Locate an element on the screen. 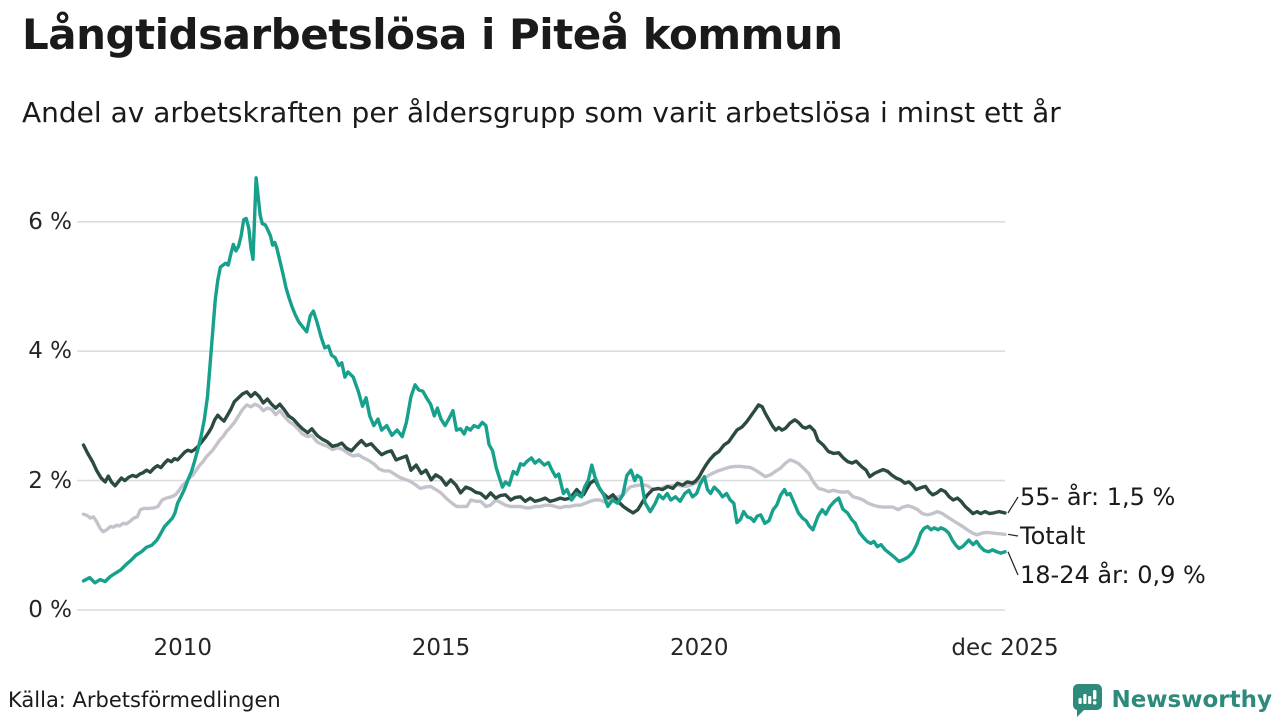 The height and width of the screenshot is (720, 1280). source-note: Källa: Arbetsförmedlingen is located at coordinates (144, 700).